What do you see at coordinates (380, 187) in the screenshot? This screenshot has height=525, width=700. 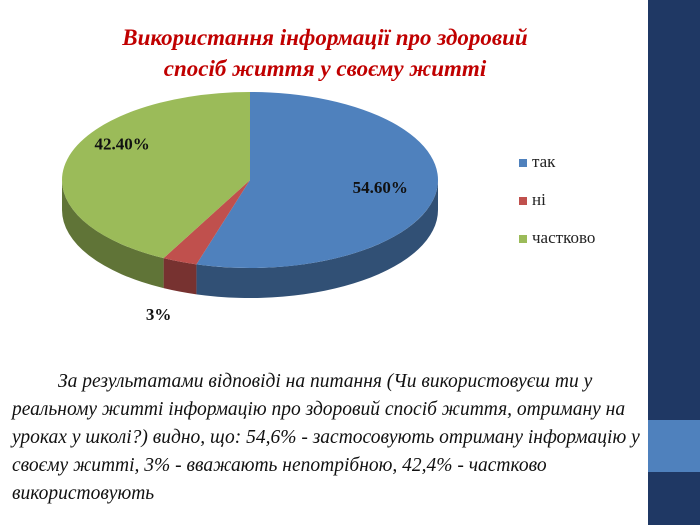 I see `data-label: 54.60%` at bounding box center [380, 187].